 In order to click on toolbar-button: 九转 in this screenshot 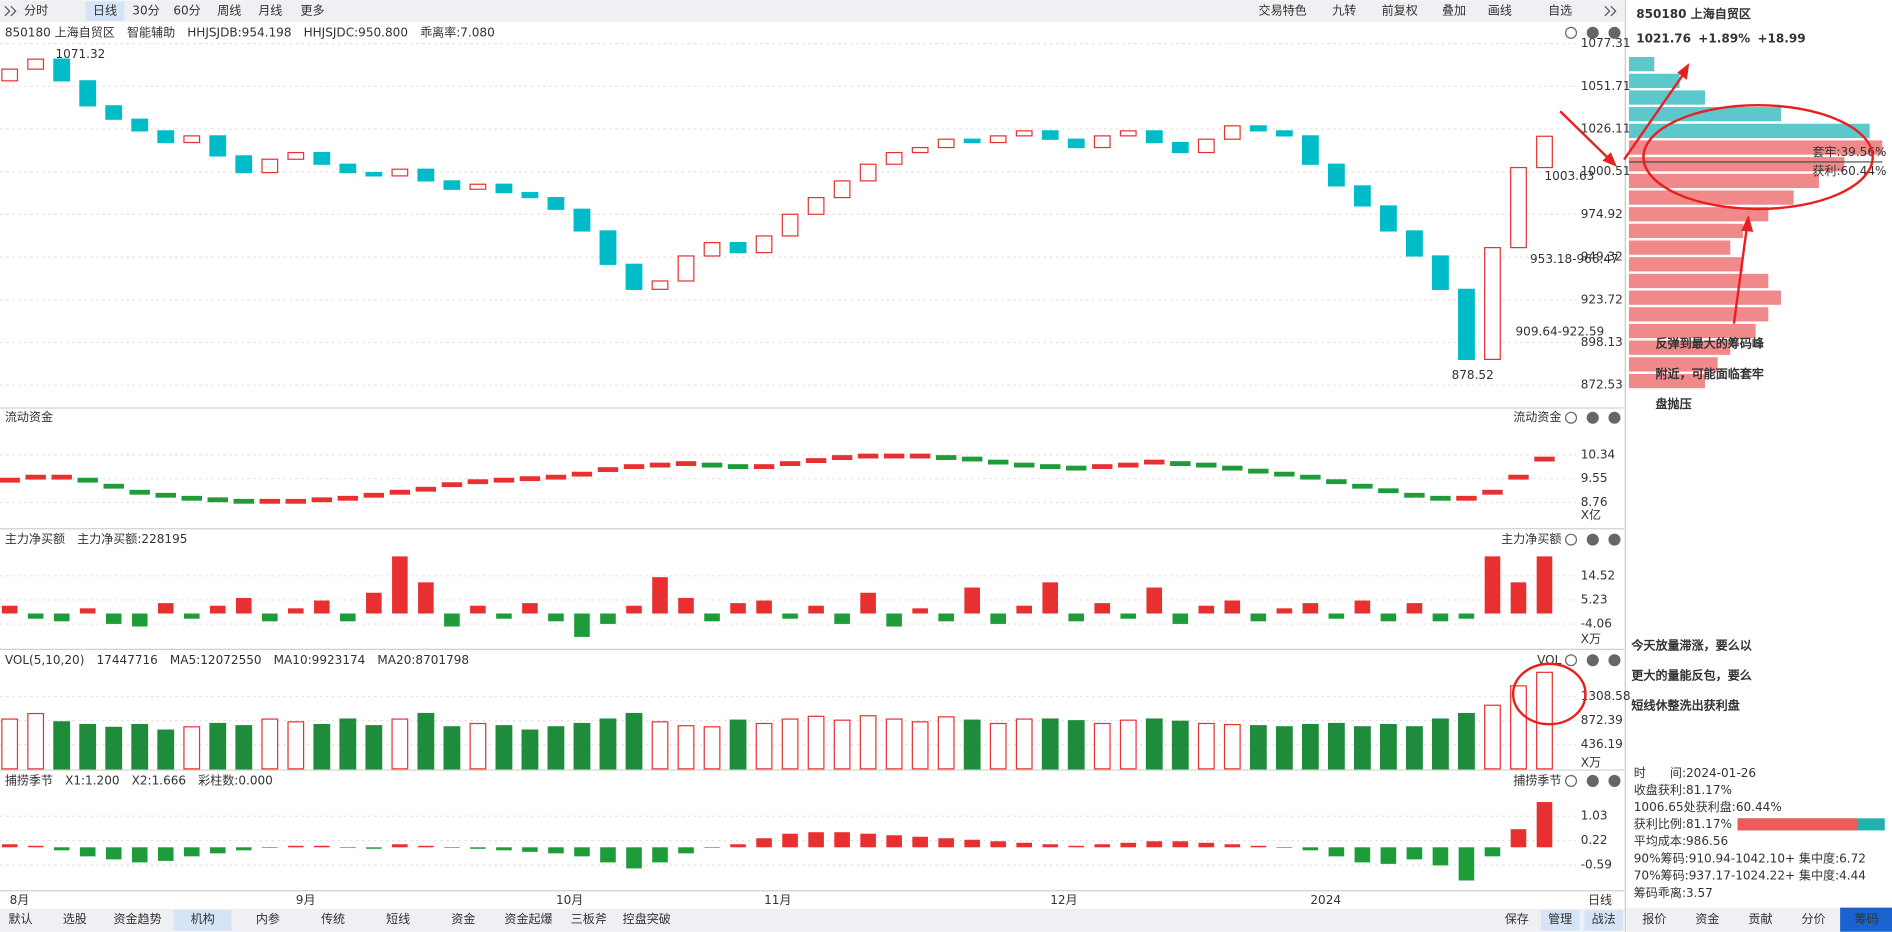, I will do `click(1344, 10)`.